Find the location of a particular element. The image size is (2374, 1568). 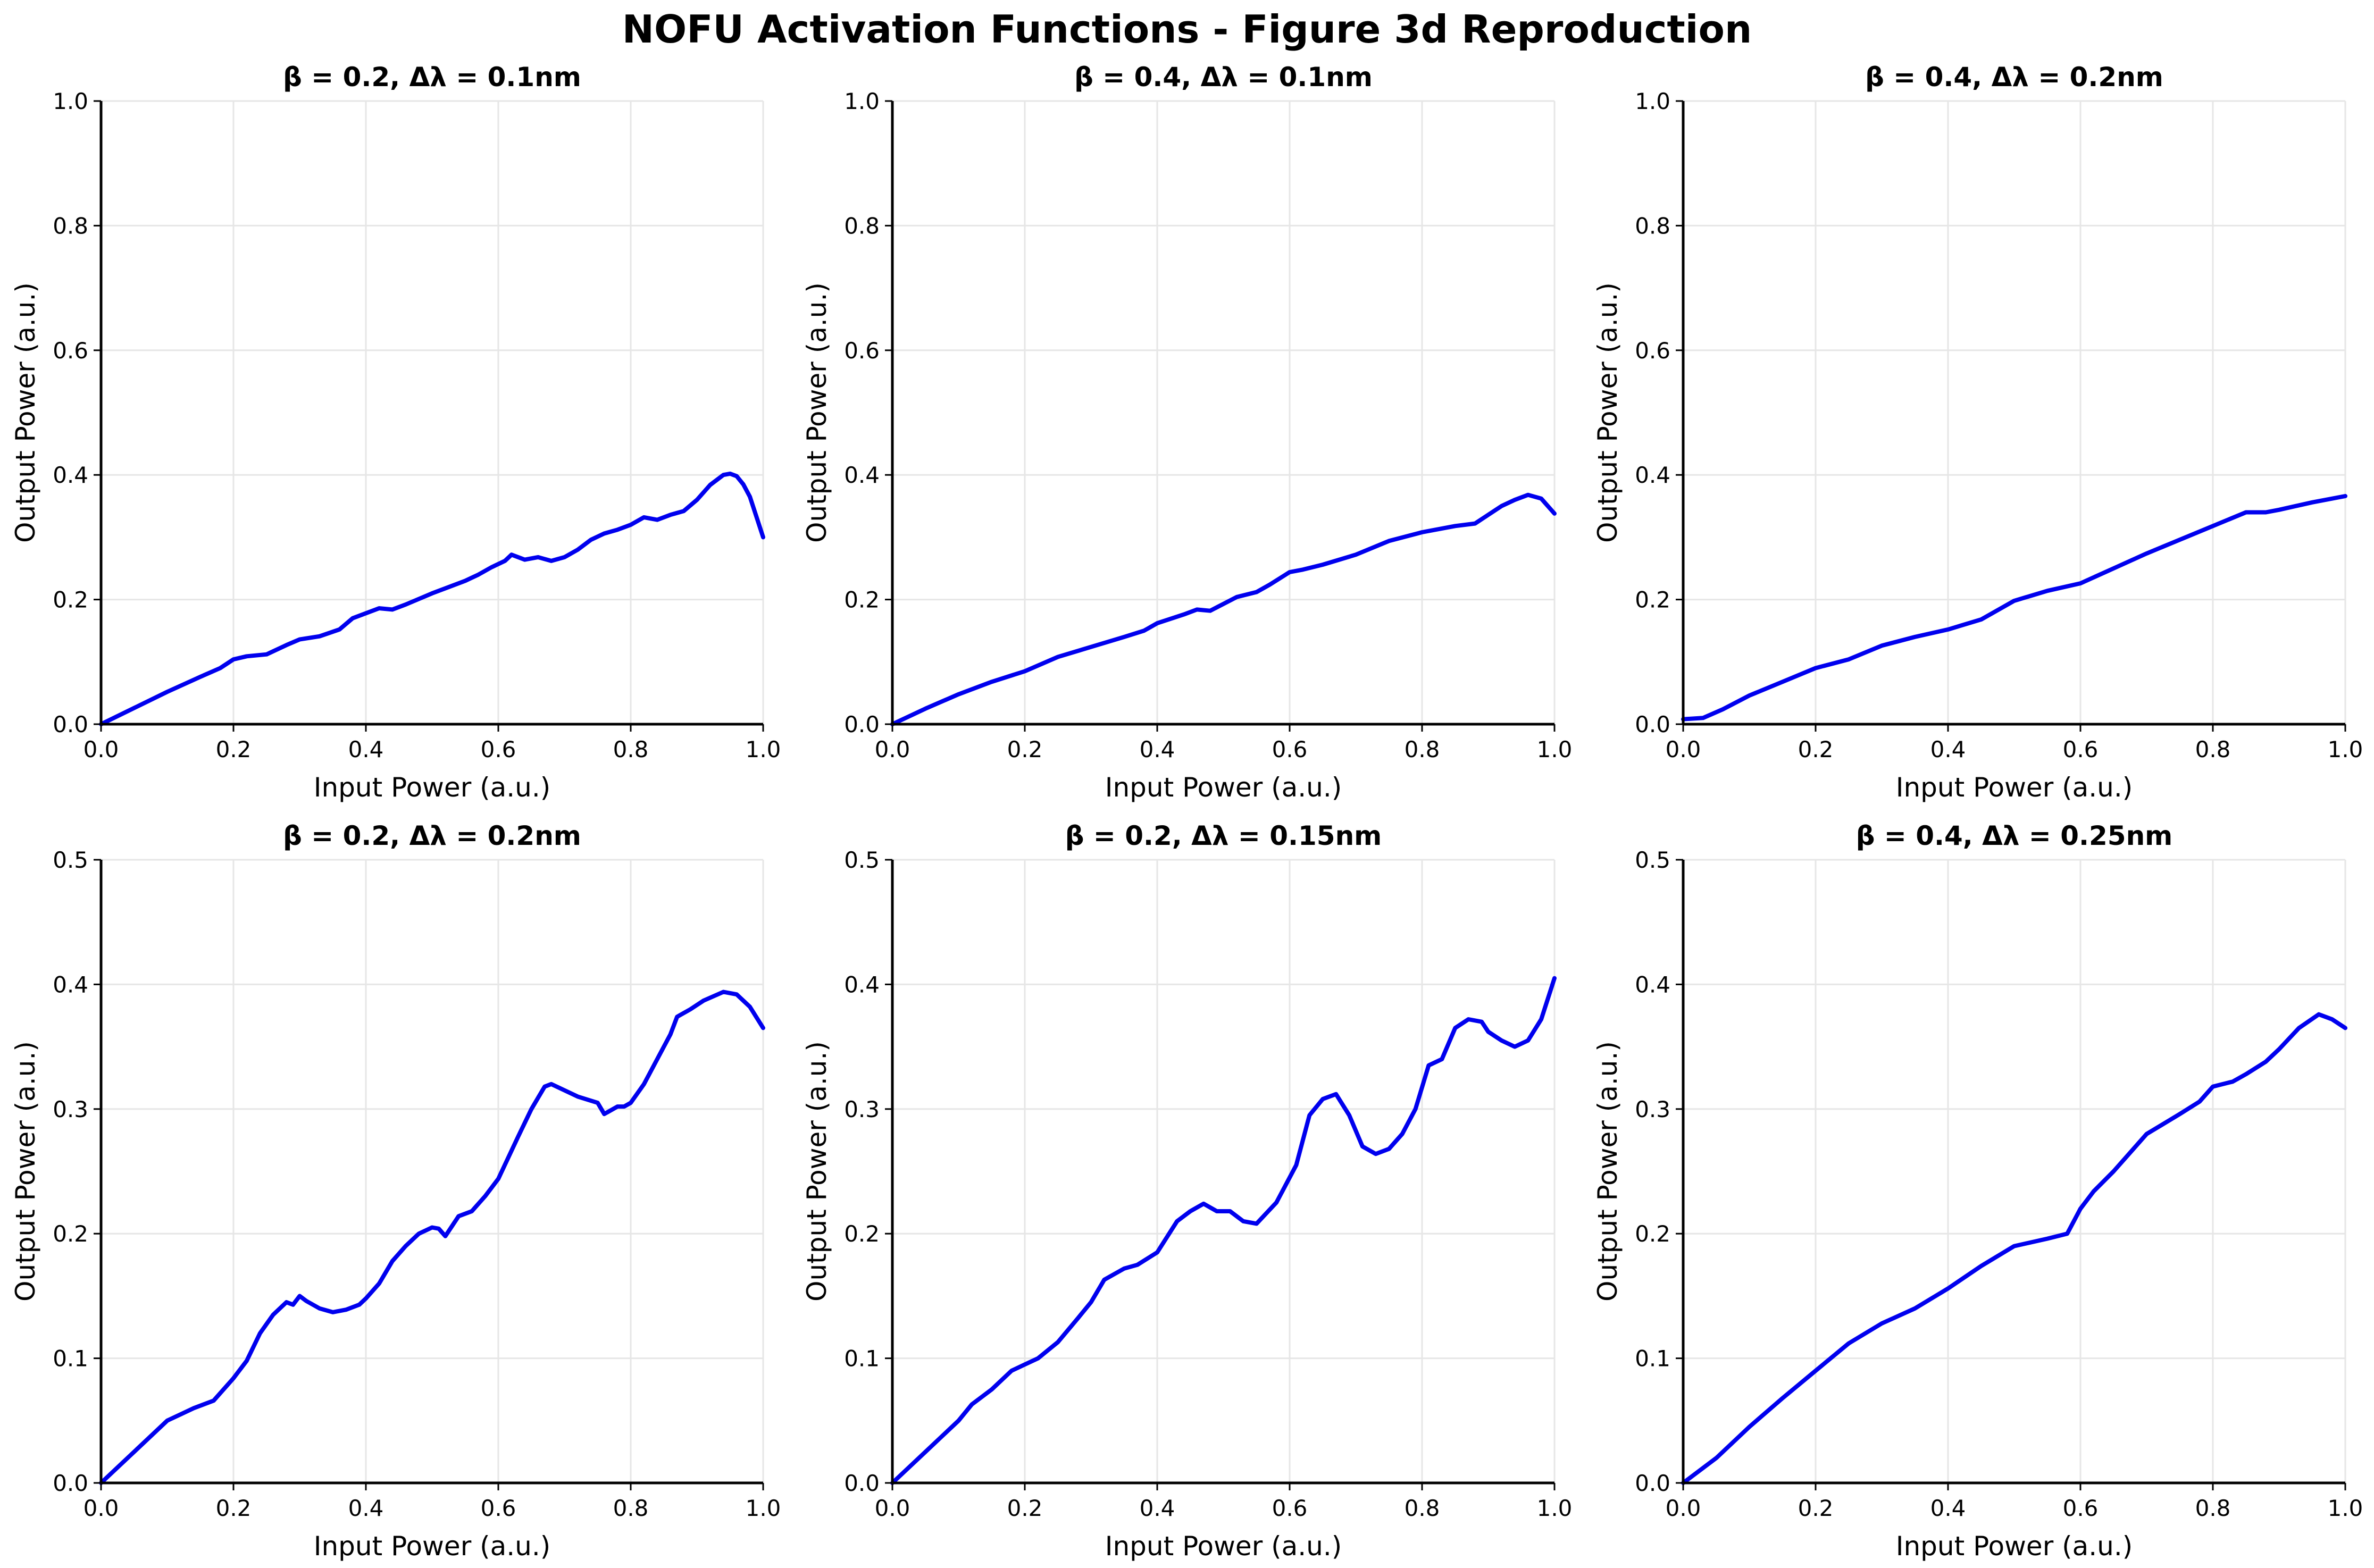

subplot-title: β = 0.2, Δλ = 0.1nm is located at coordinates (432, 77).